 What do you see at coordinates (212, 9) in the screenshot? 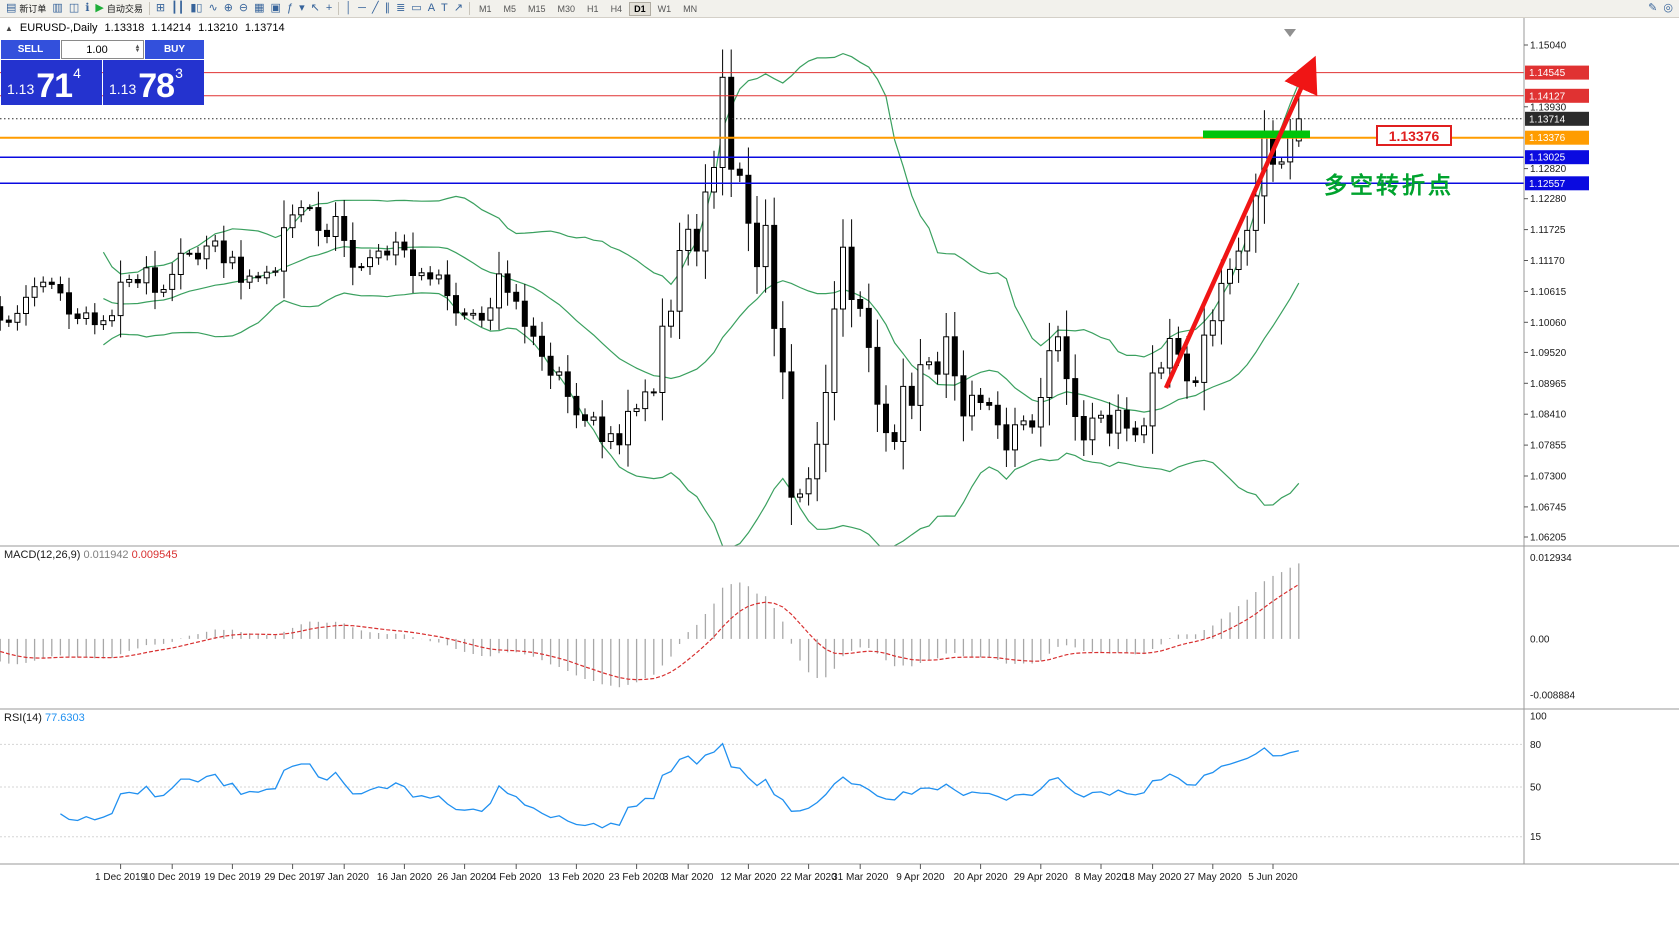
I see `line-chart-icon: ∿` at bounding box center [212, 9].